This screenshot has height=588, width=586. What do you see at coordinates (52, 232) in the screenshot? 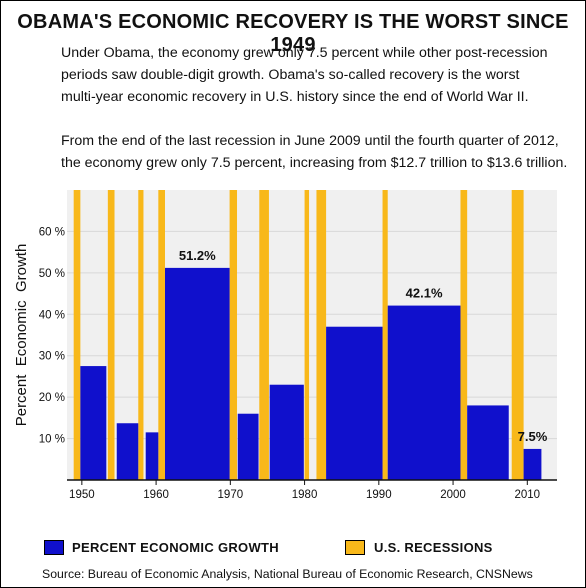
I see `y-tick-label: 60 %` at bounding box center [52, 232].